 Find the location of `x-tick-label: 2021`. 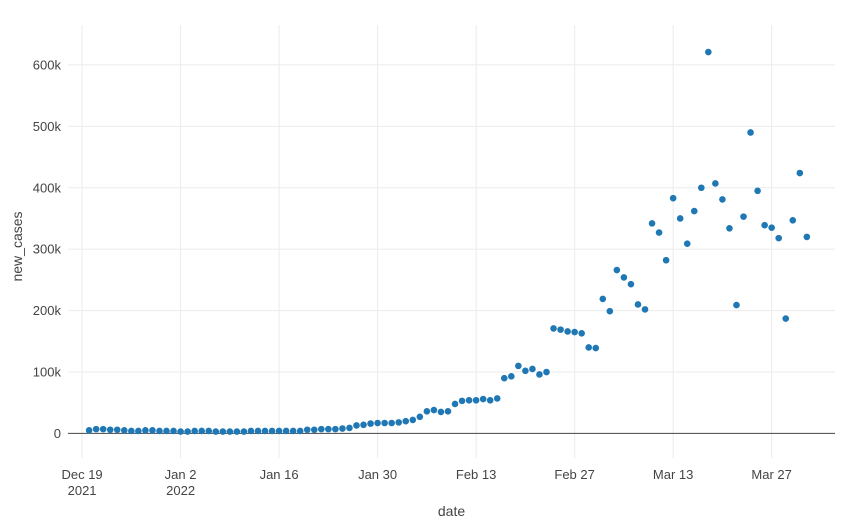

x-tick-label: 2021 is located at coordinates (82, 490).